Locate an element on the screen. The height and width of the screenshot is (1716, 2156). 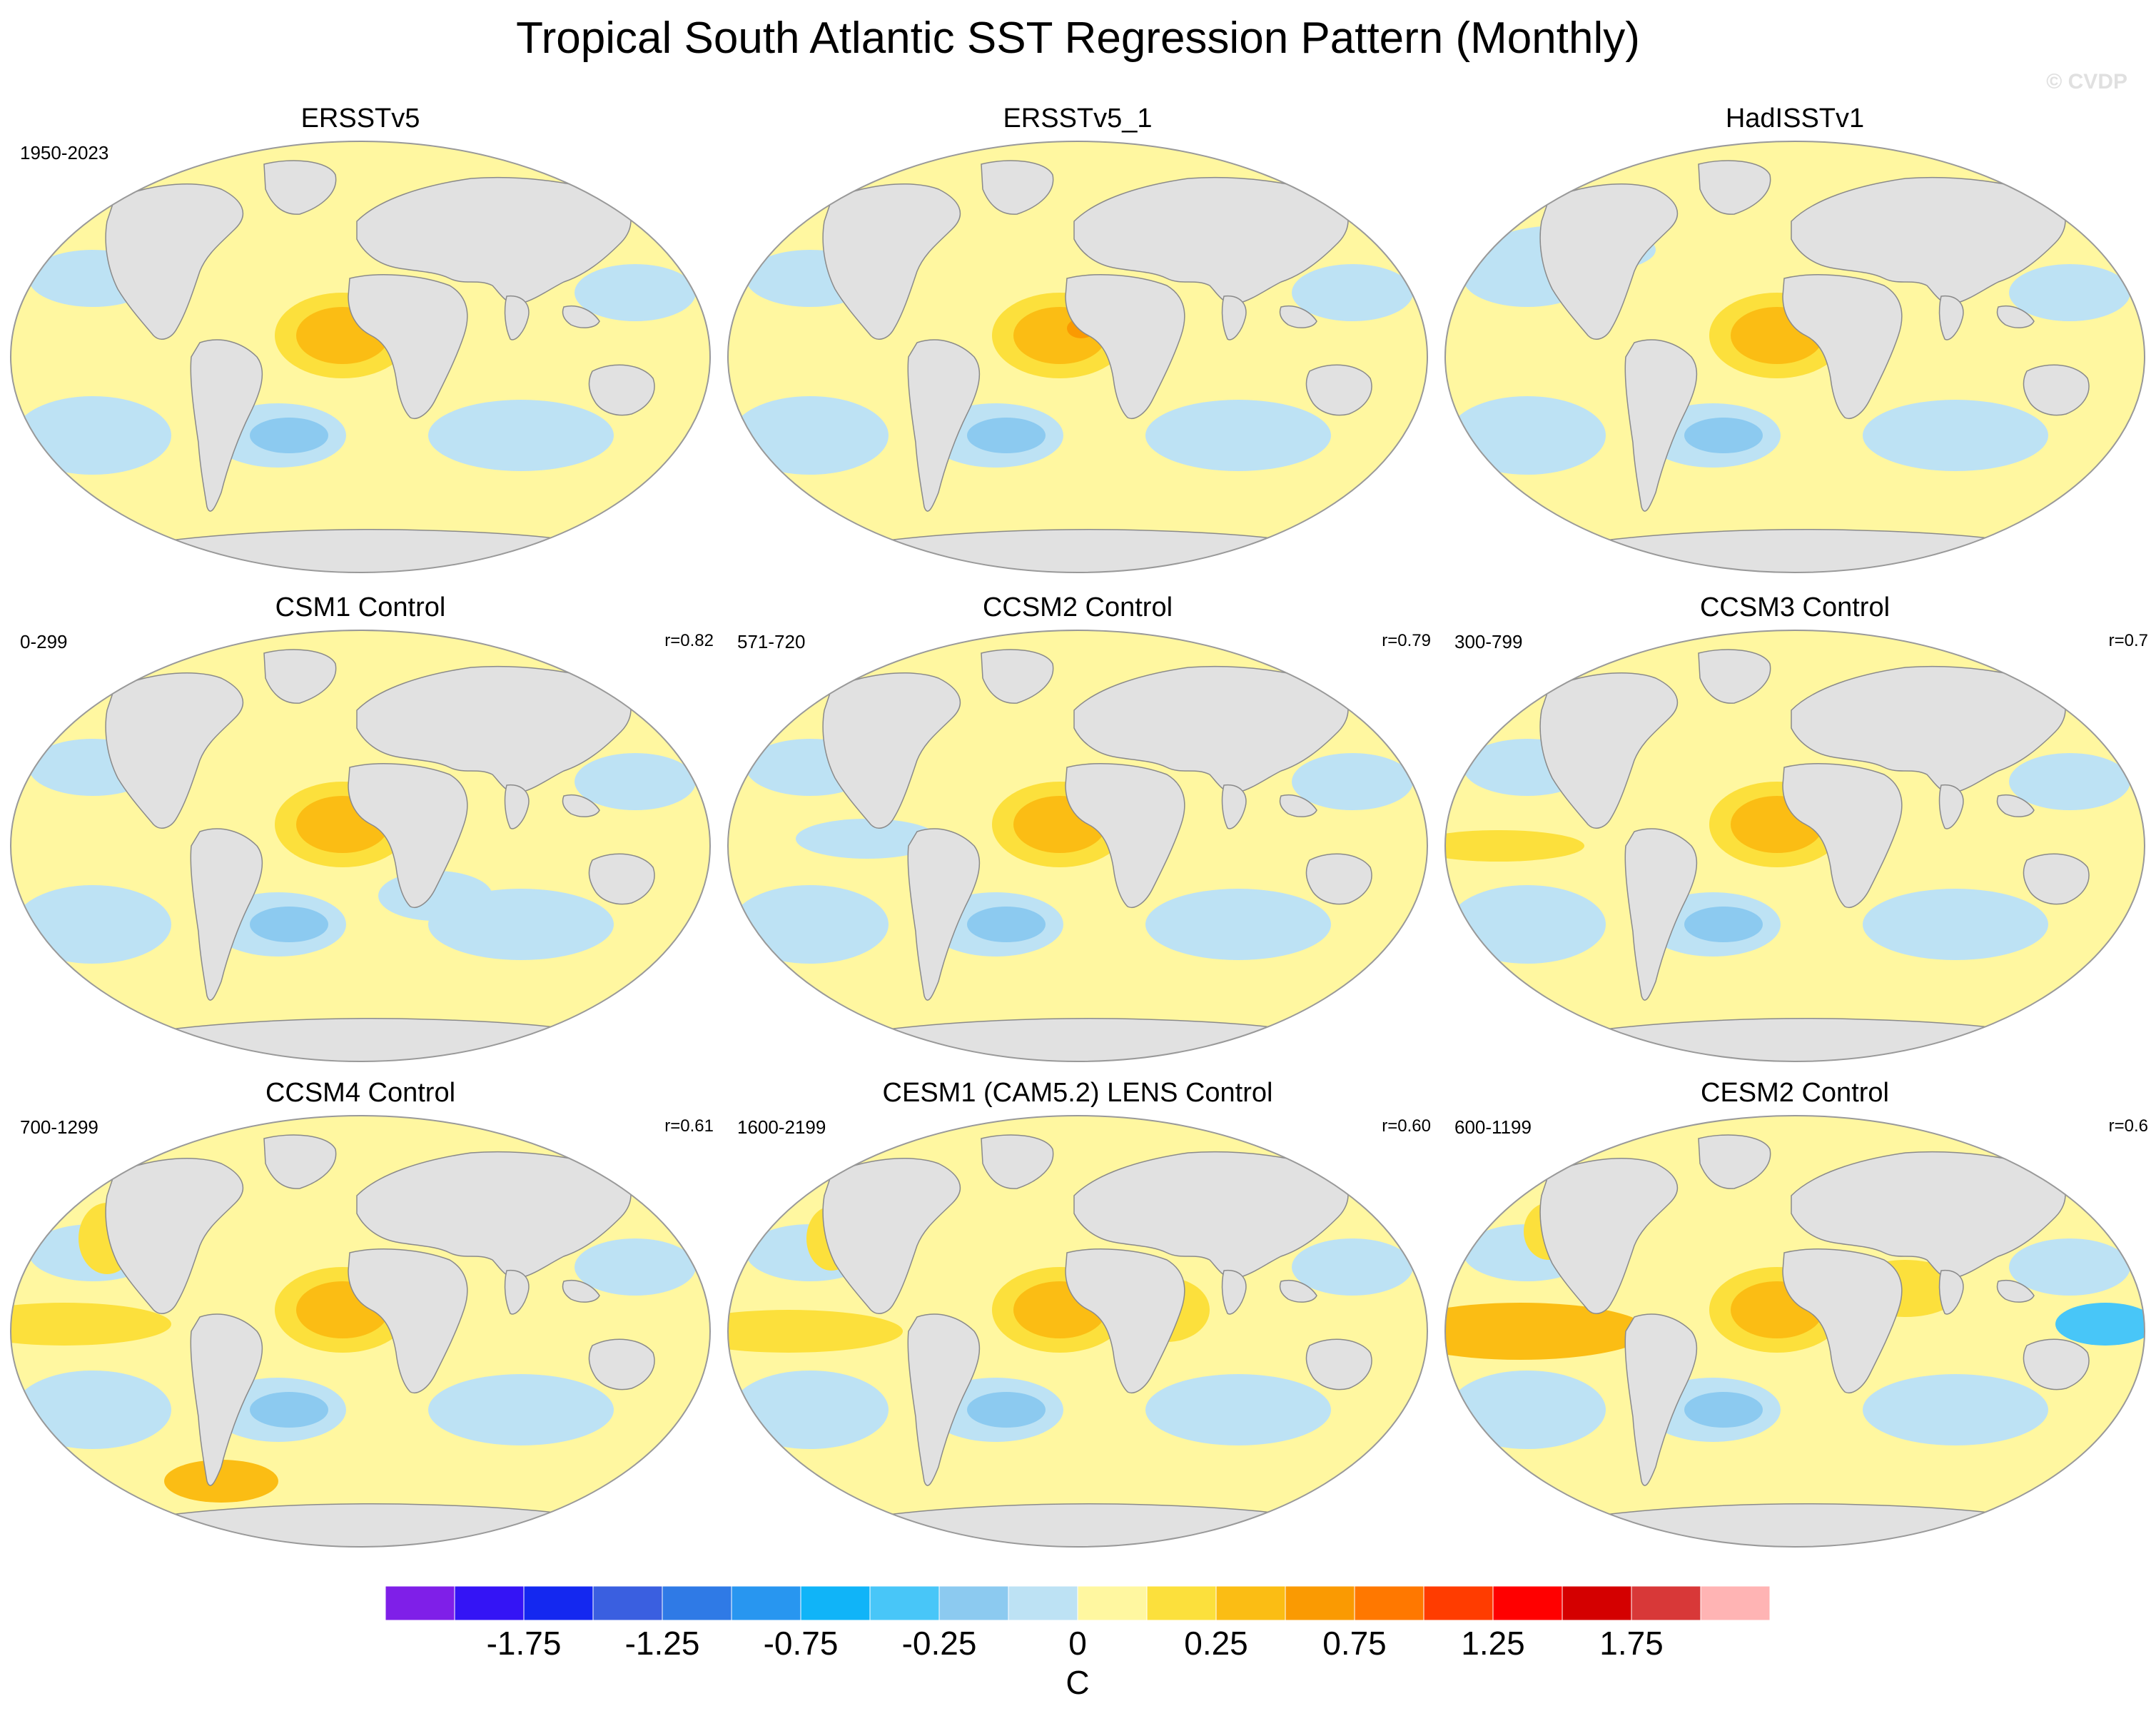
period-label: 600-1199 is located at coordinates (1493, 1127).